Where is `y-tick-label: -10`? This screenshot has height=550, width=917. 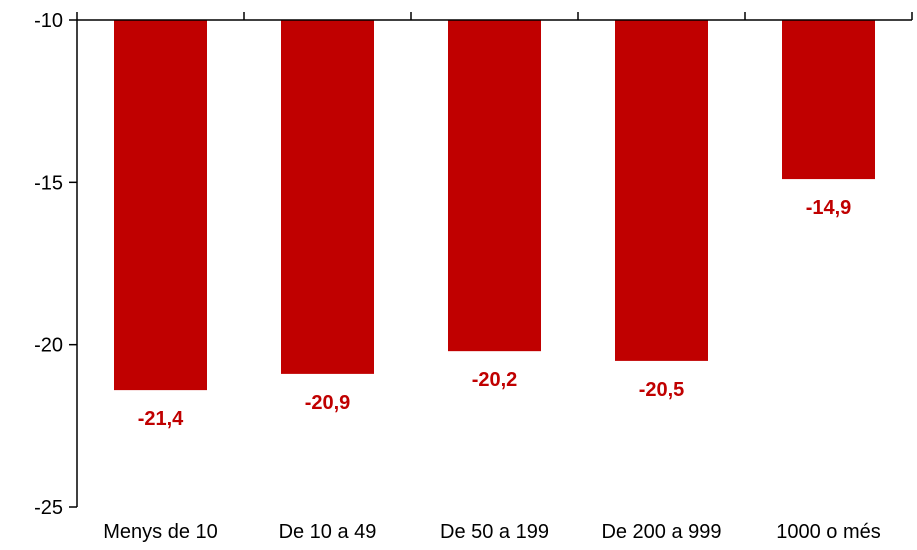
y-tick-label: -10 is located at coordinates (48, 21).